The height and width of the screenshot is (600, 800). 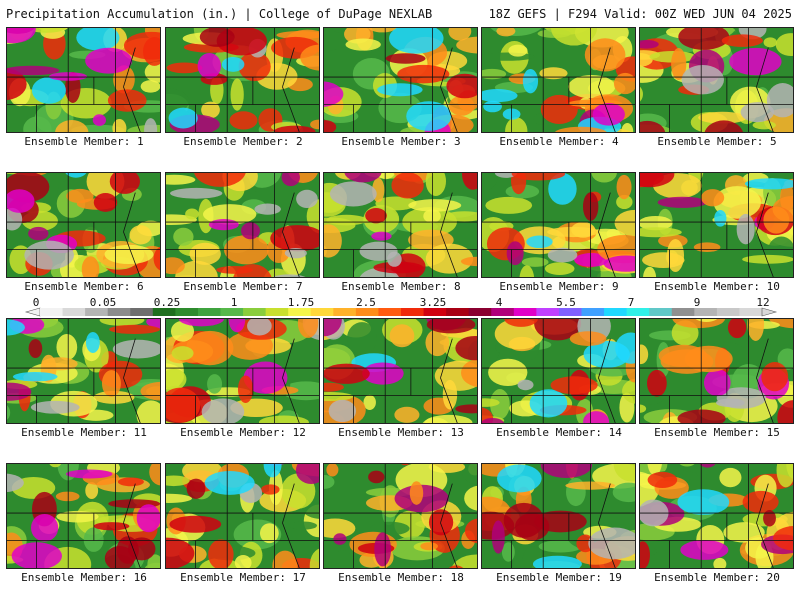 What do you see at coordinates (717, 286) in the screenshot?
I see `ensemble-member-label: Ensemble Member: 10` at bounding box center [717, 286].